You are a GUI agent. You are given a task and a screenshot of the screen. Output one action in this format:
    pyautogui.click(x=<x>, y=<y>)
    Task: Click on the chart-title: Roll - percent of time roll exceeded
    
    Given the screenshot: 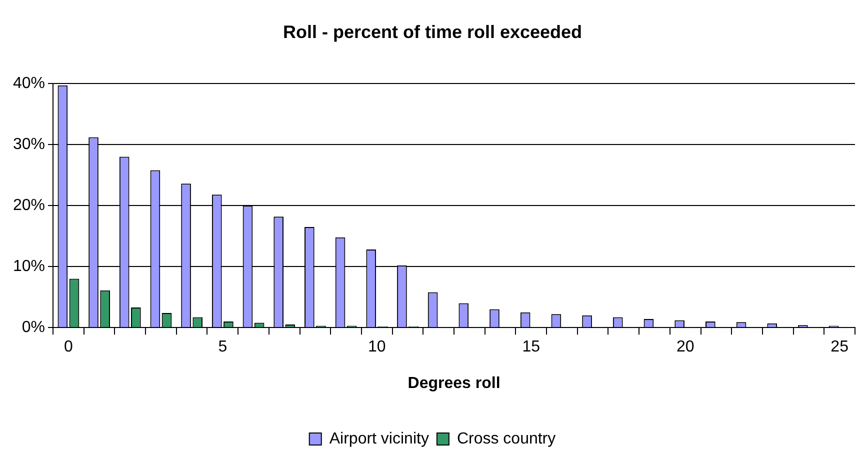 What is the action you would take?
    pyautogui.click(x=432, y=32)
    